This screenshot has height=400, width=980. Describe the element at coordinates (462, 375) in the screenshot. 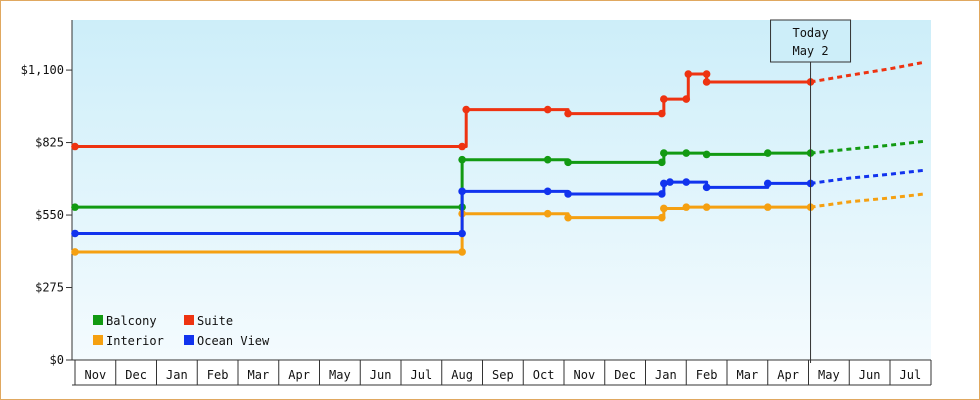

I see `month-label: Aug` at that location.